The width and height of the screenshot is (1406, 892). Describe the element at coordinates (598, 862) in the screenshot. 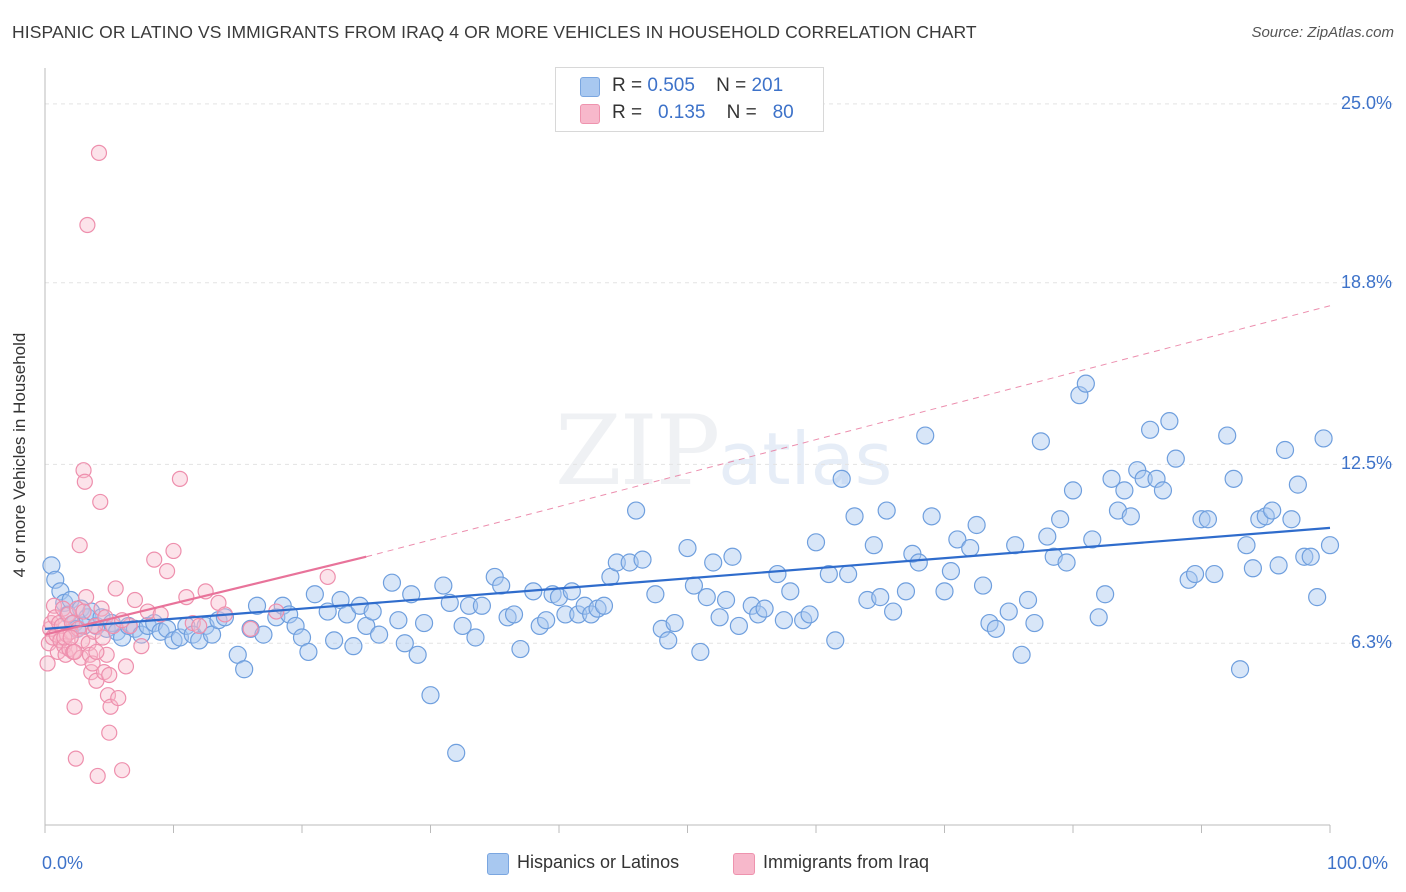

I see `bottom-legend-label: Hispanics or Latinos` at that location.